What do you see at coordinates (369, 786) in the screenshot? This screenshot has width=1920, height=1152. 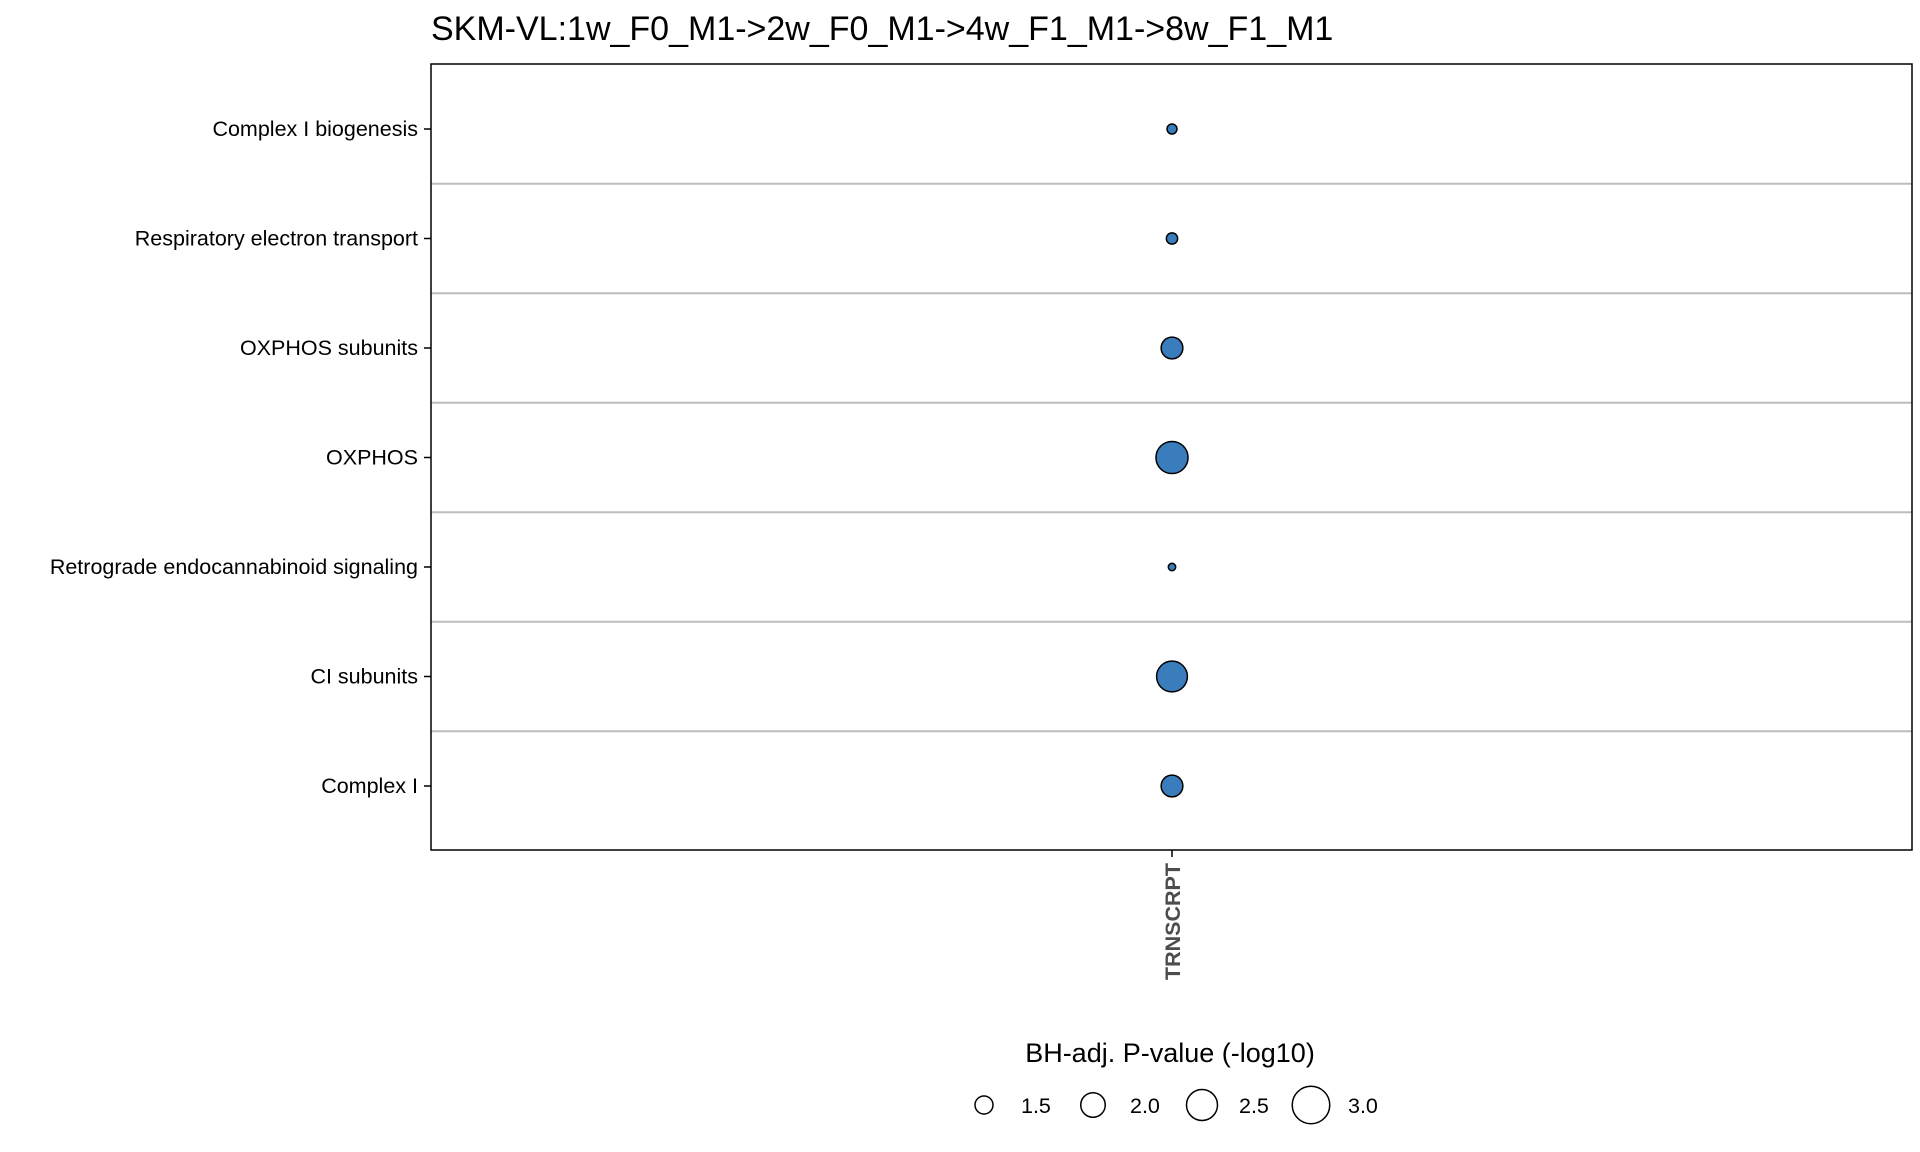 I see `y-tick-label: Complex I` at bounding box center [369, 786].